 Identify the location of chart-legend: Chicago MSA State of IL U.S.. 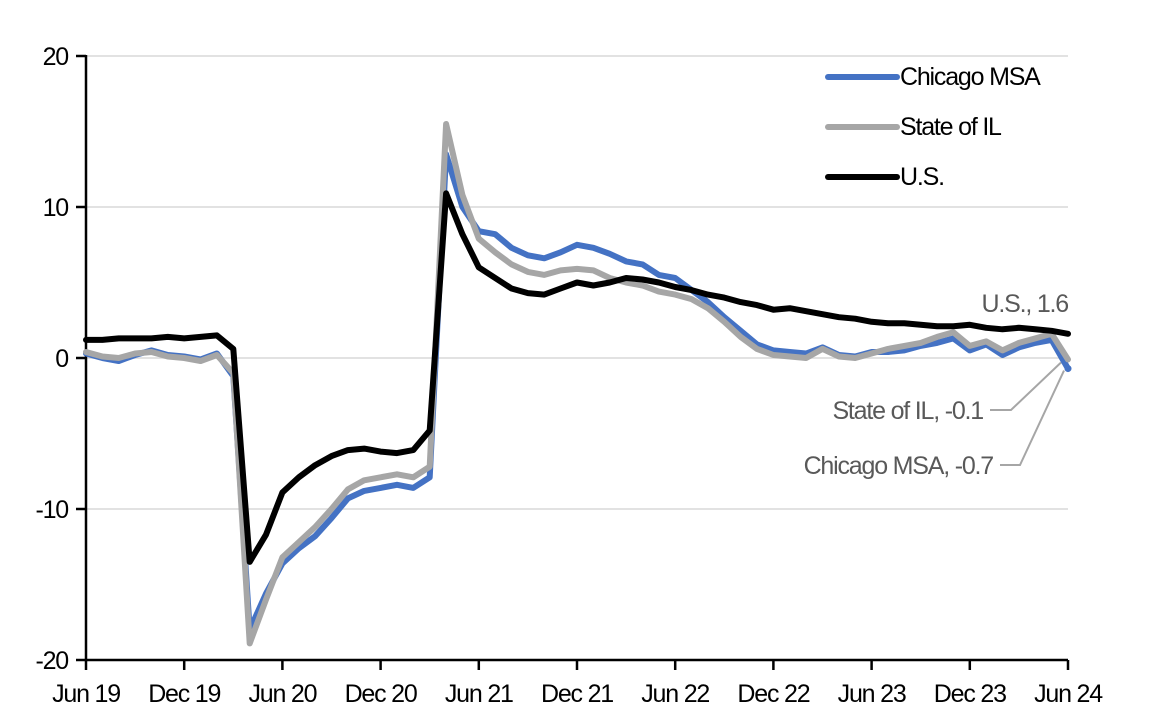
(933, 127).